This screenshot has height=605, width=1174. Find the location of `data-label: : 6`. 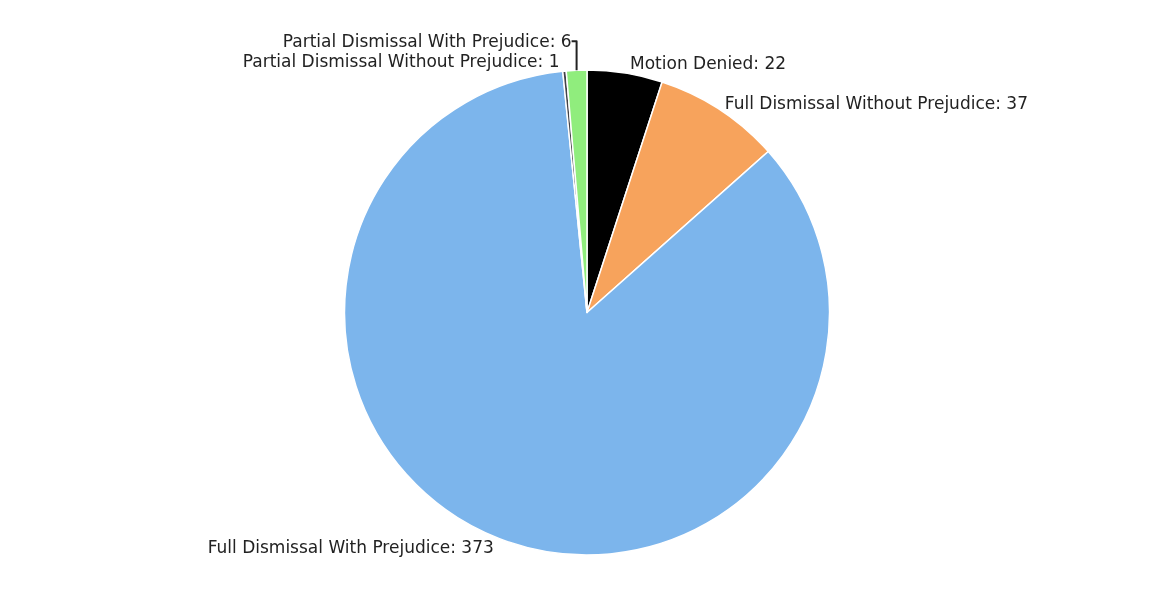

data-label: : 6 is located at coordinates (560, 41).